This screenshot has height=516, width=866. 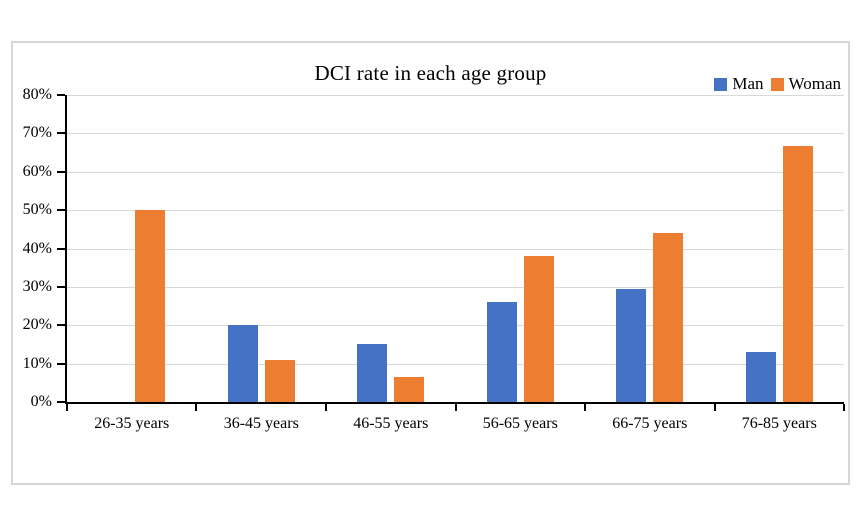 What do you see at coordinates (37, 133) in the screenshot?
I see `y-axis-label-70%: 70%` at bounding box center [37, 133].